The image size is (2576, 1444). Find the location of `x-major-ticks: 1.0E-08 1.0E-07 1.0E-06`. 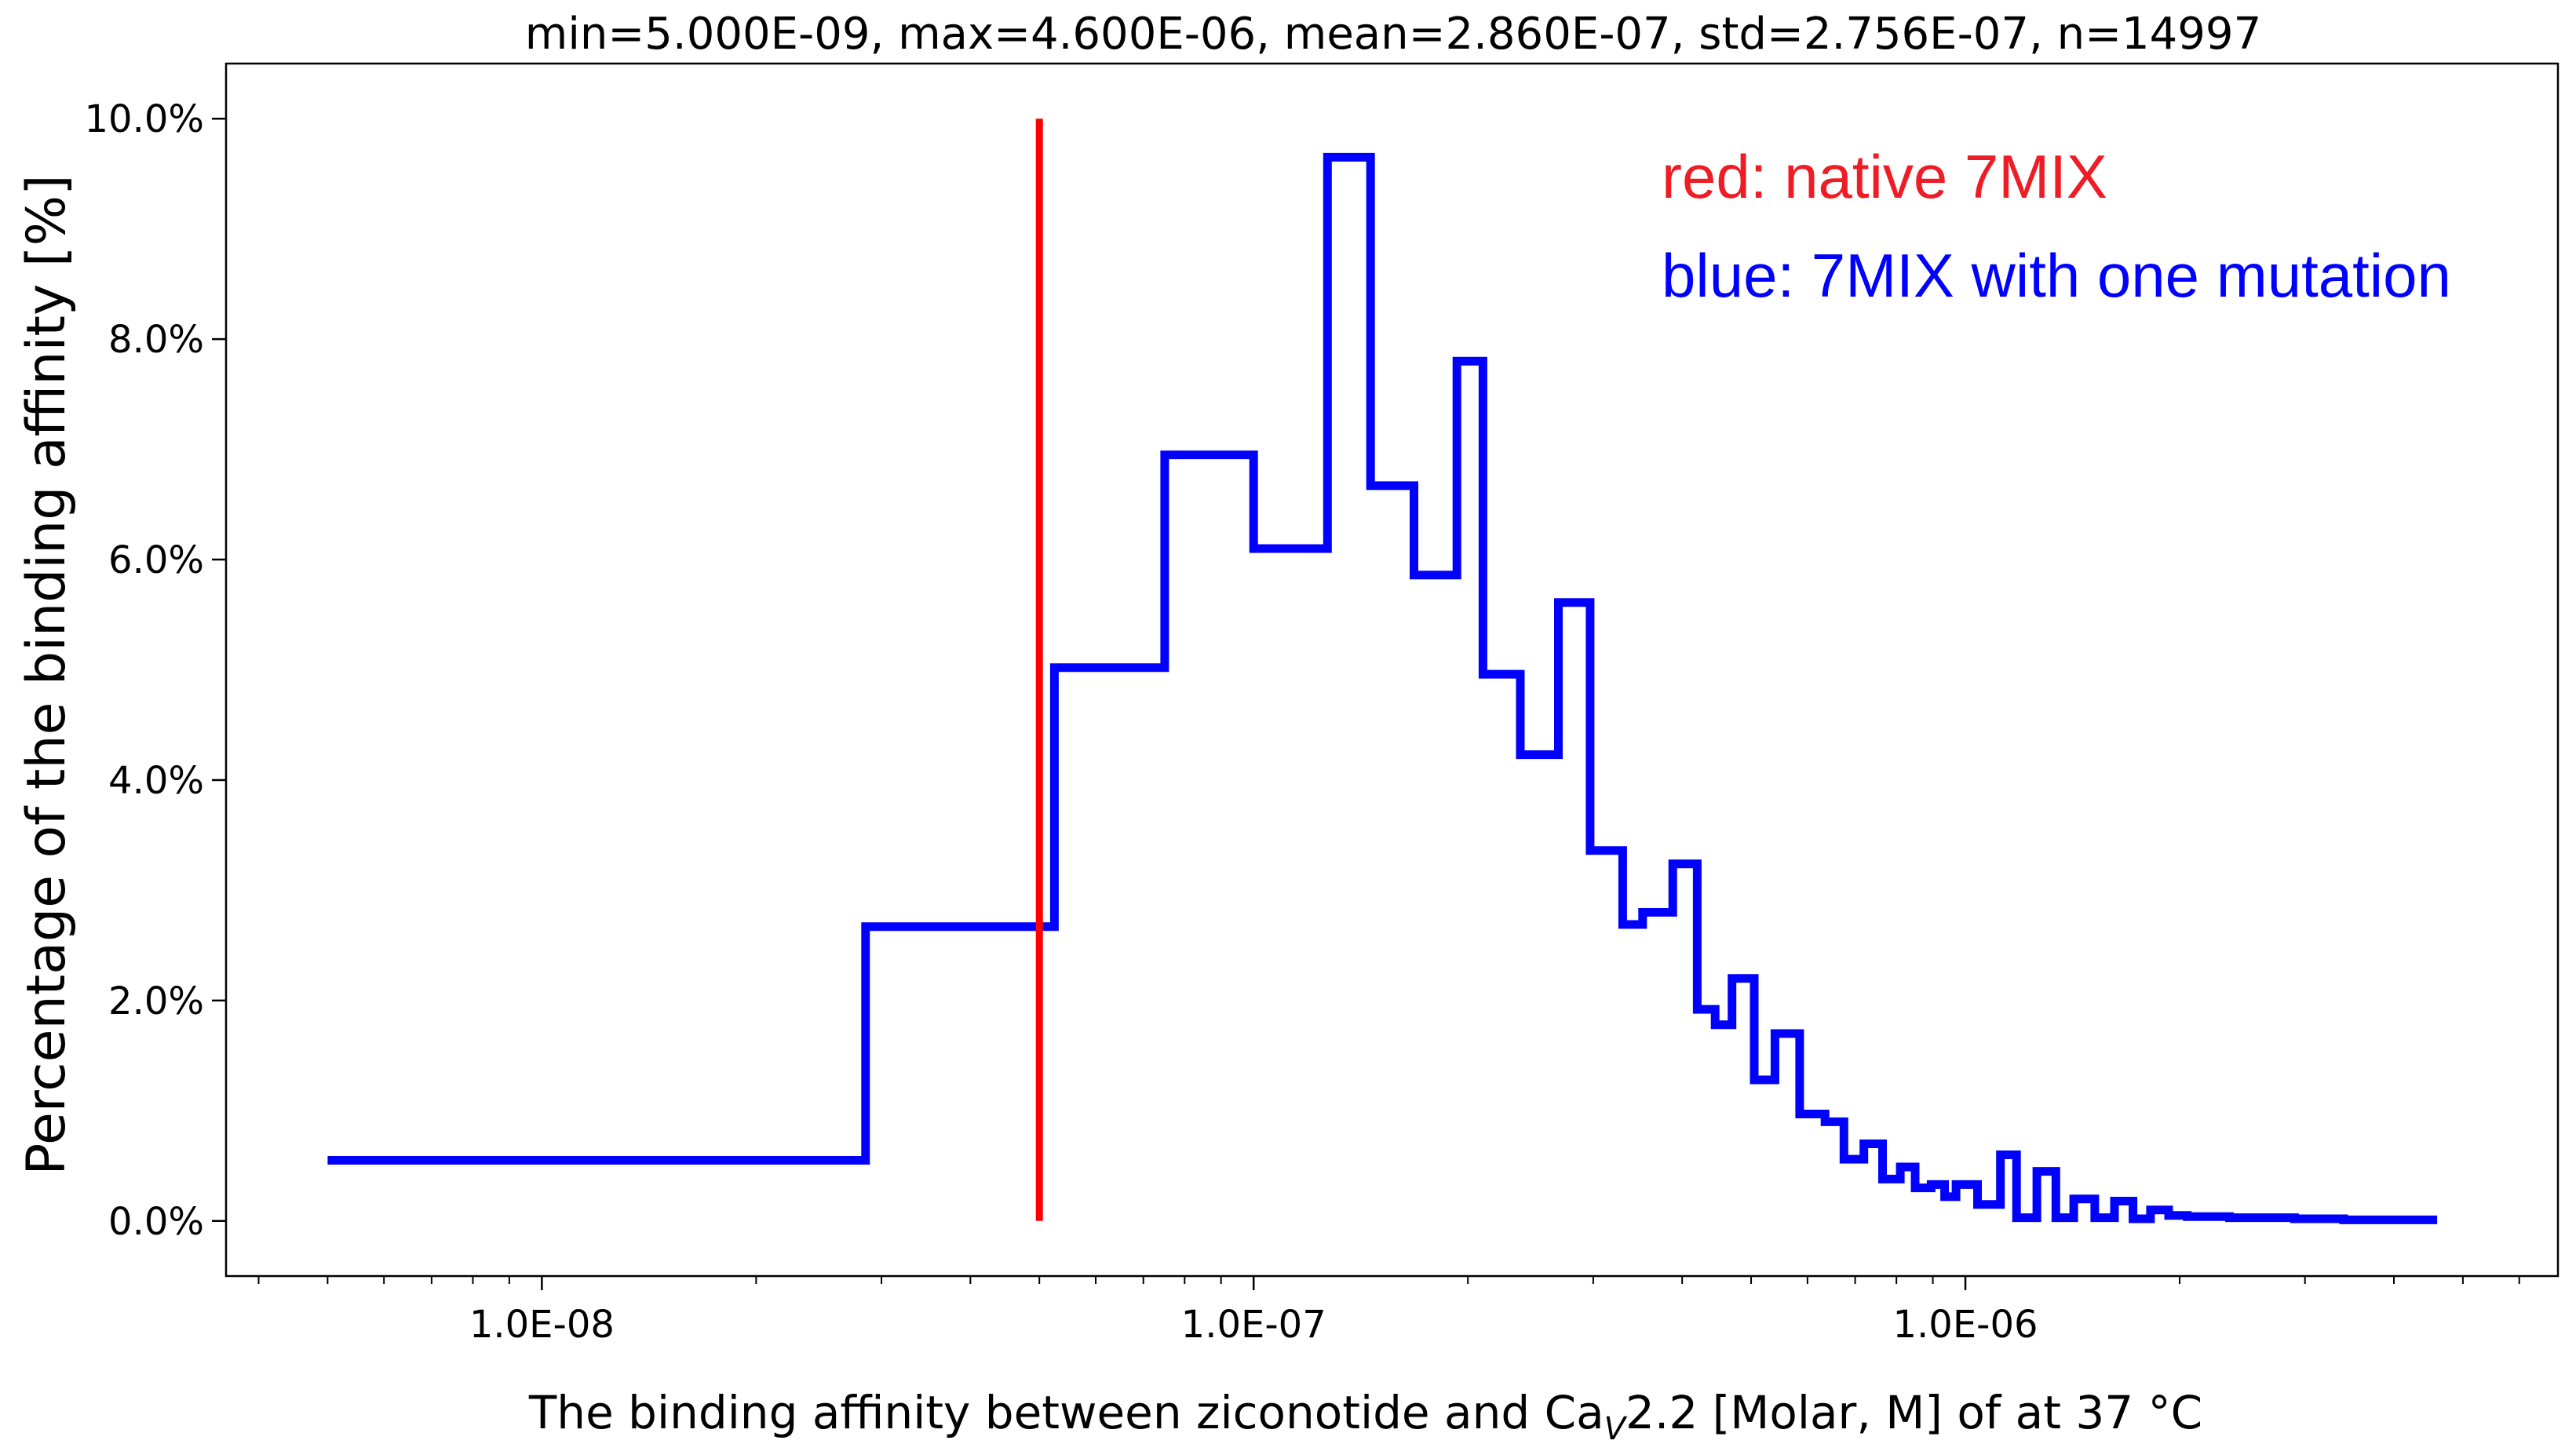

x-major-ticks: 1.0E-08 1.0E-07 1.0E-06 is located at coordinates (1253, 1311).